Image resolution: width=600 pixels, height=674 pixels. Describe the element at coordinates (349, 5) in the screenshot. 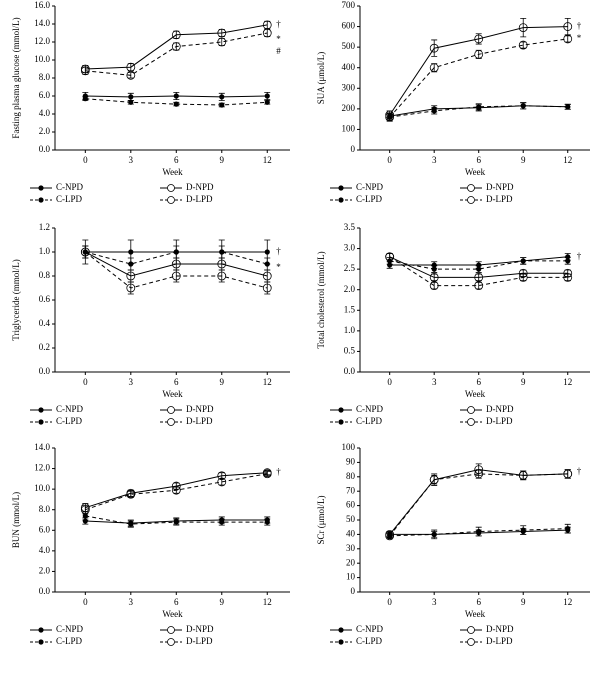

I see `y-tick-label: 700` at that location.